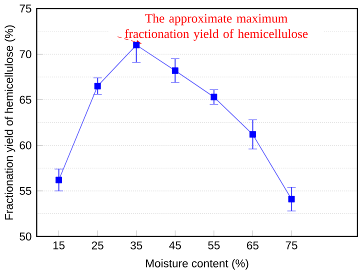 This screenshot has width=358, height=274. Describe the element at coordinates (175, 245) in the screenshot. I see `x-tick-label: 45` at that location.